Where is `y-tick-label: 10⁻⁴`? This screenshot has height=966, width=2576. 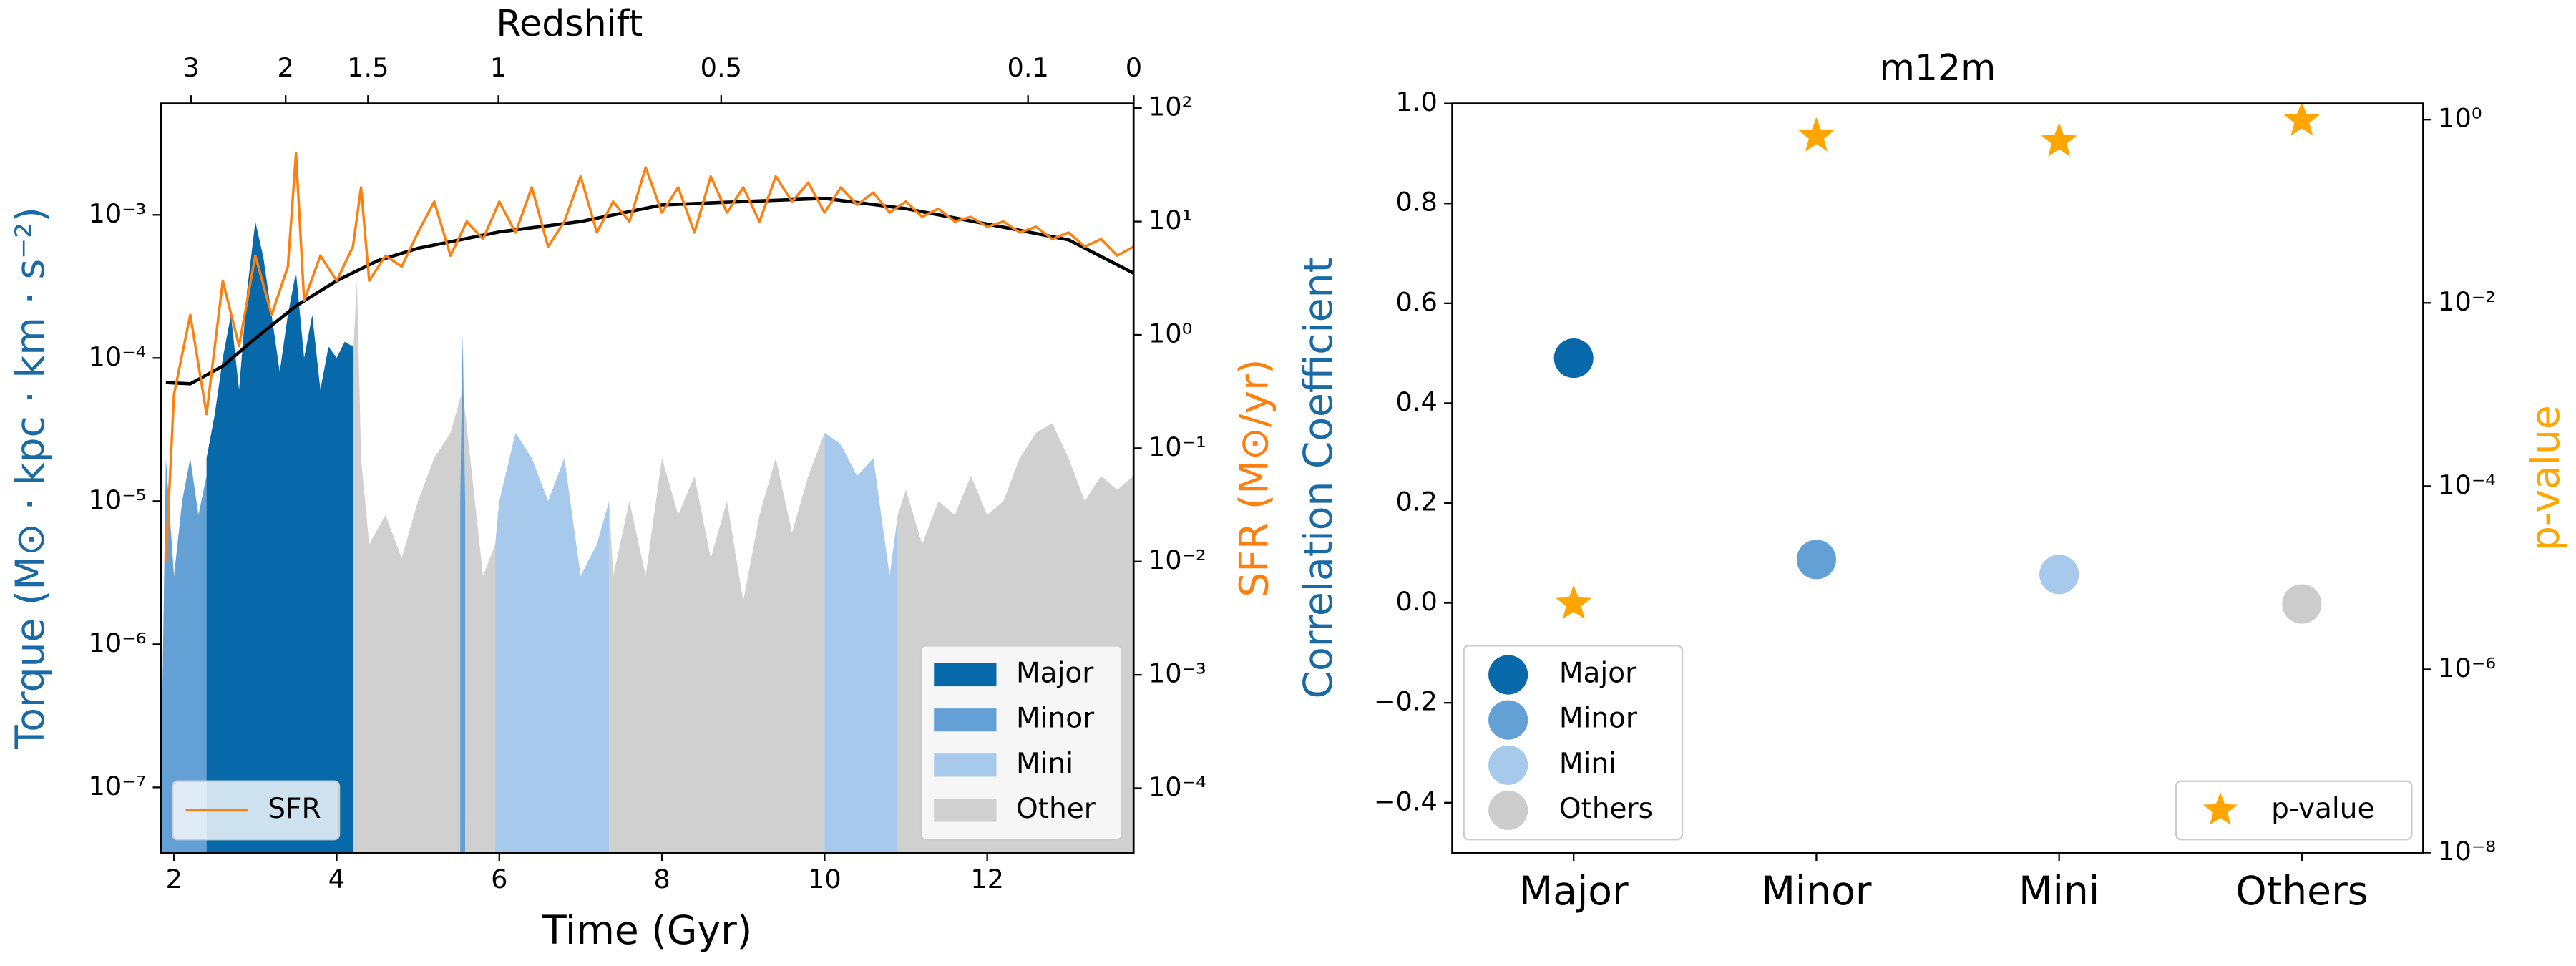 y-tick-label: 10⁻⁴ is located at coordinates (118, 356).